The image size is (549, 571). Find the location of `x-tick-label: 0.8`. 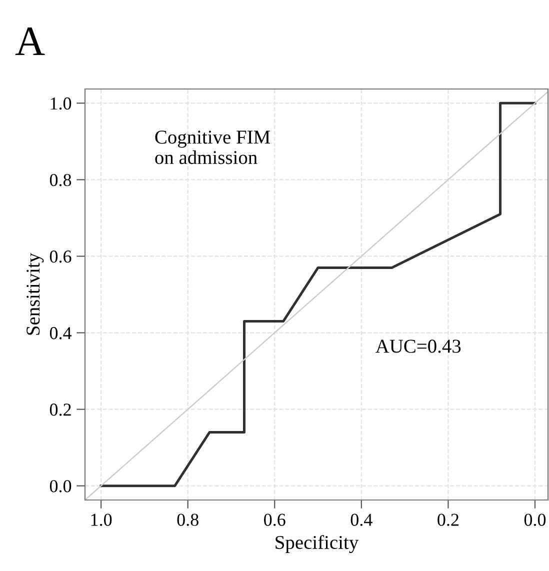

x-tick-label: 0.8 is located at coordinates (187, 520).